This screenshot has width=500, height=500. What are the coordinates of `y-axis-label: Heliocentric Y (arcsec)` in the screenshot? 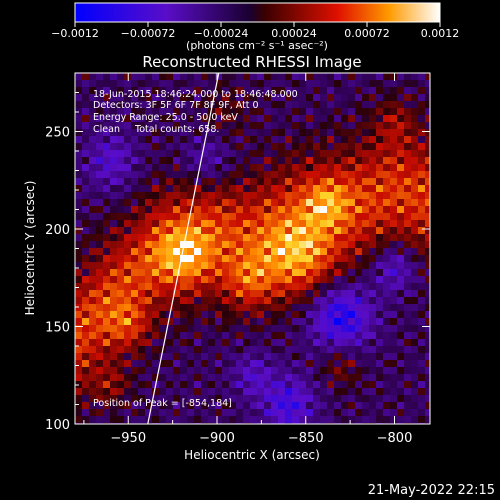 It's located at (30, 248).